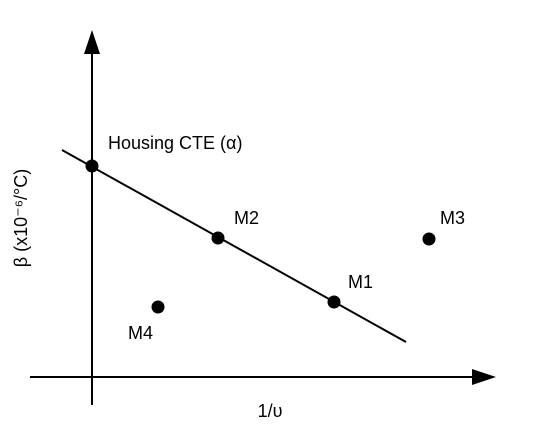 This screenshot has height=436, width=550. Describe the element at coordinates (92, 42) in the screenshot. I see `y-axis-arrow` at that location.